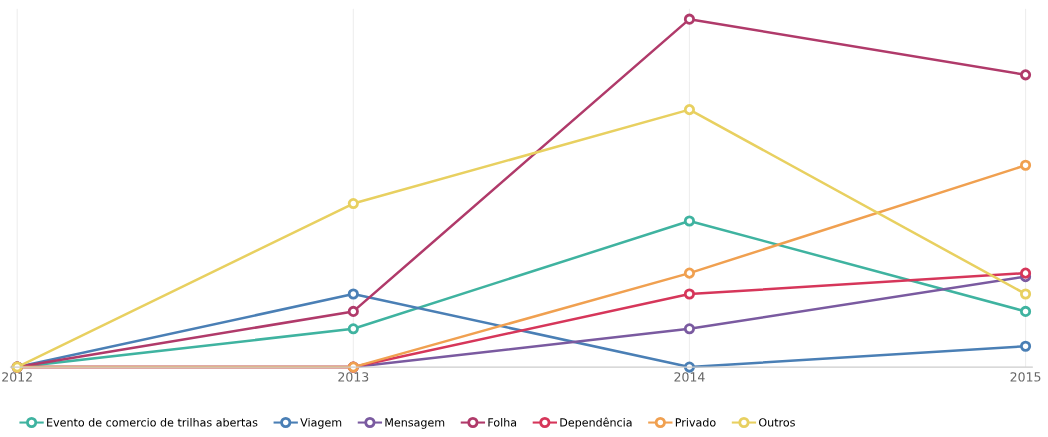 Image resolution: width=1048 pixels, height=437 pixels. Describe the element at coordinates (321, 423) in the screenshot. I see `legend-label: Viagem` at that location.